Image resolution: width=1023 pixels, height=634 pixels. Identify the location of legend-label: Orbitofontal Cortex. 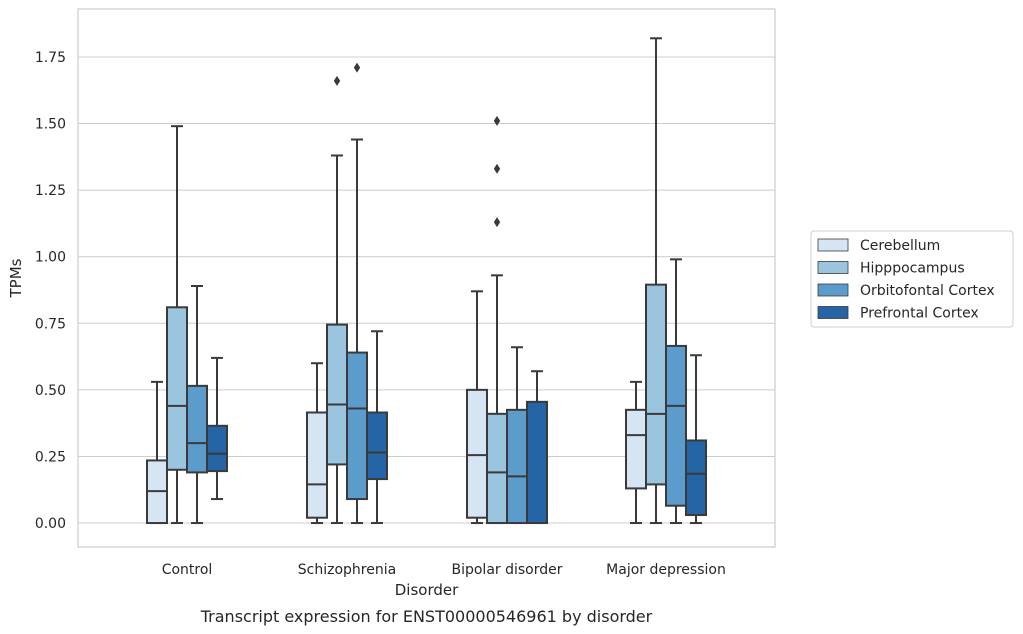
(927, 291).